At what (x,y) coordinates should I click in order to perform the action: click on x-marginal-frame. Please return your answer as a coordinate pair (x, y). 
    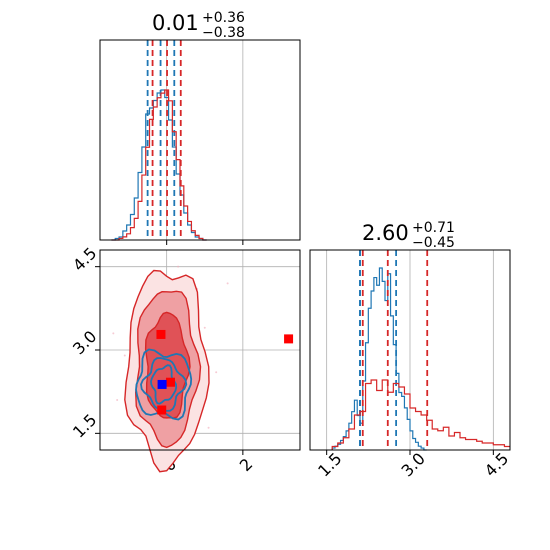
    Looking at the image, I should click on (200, 140).